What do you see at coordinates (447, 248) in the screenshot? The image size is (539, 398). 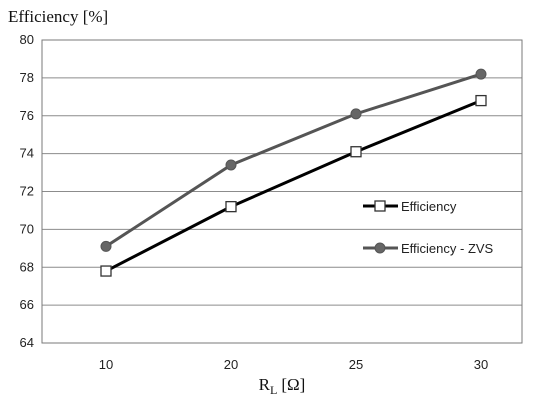 I see `legend-label: Efficiency - ZVS` at bounding box center [447, 248].